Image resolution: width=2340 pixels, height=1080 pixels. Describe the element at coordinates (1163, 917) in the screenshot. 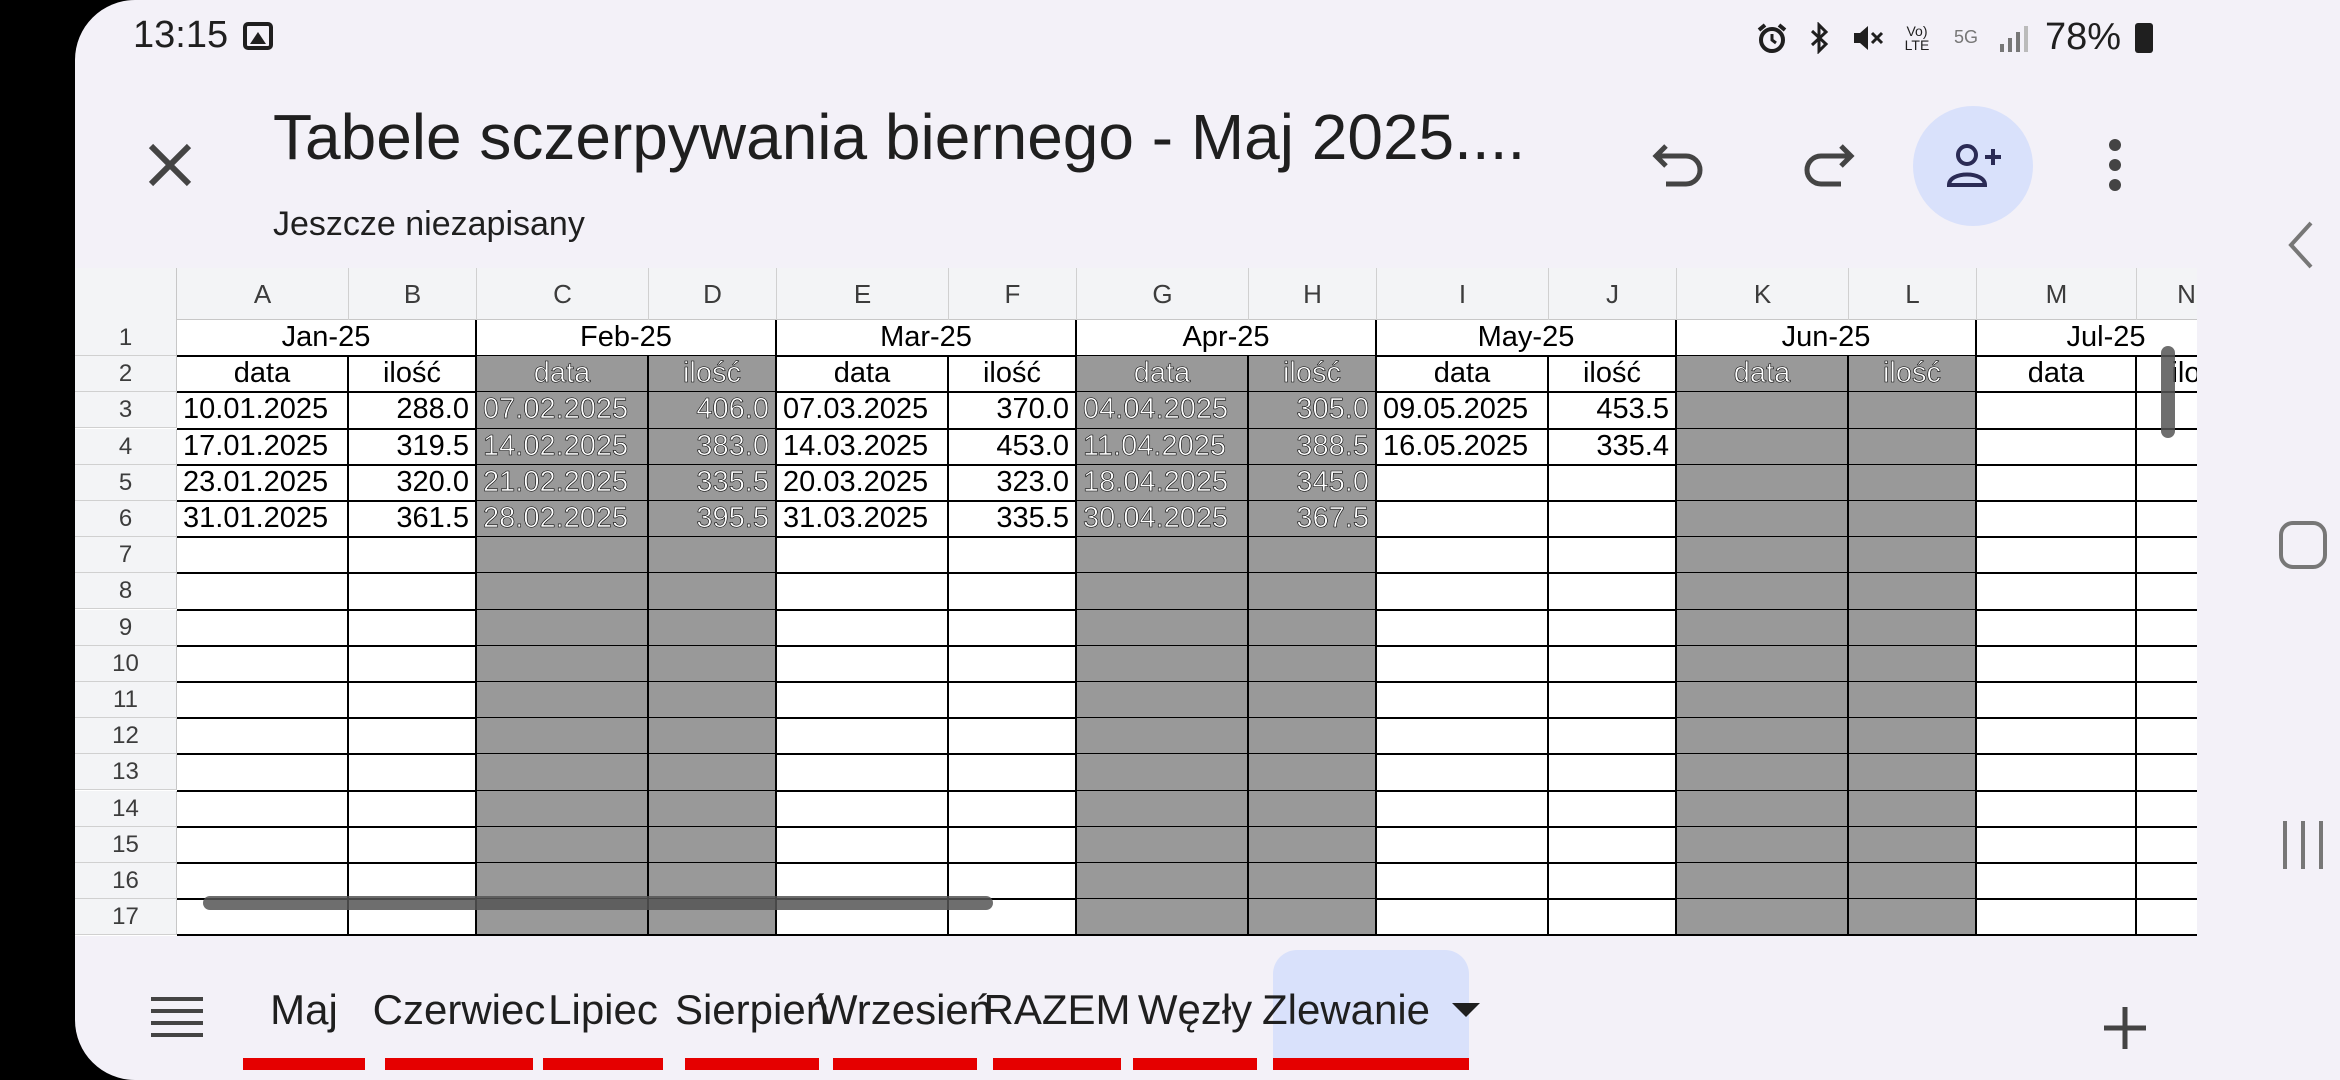

I see `cell-g17` at that location.